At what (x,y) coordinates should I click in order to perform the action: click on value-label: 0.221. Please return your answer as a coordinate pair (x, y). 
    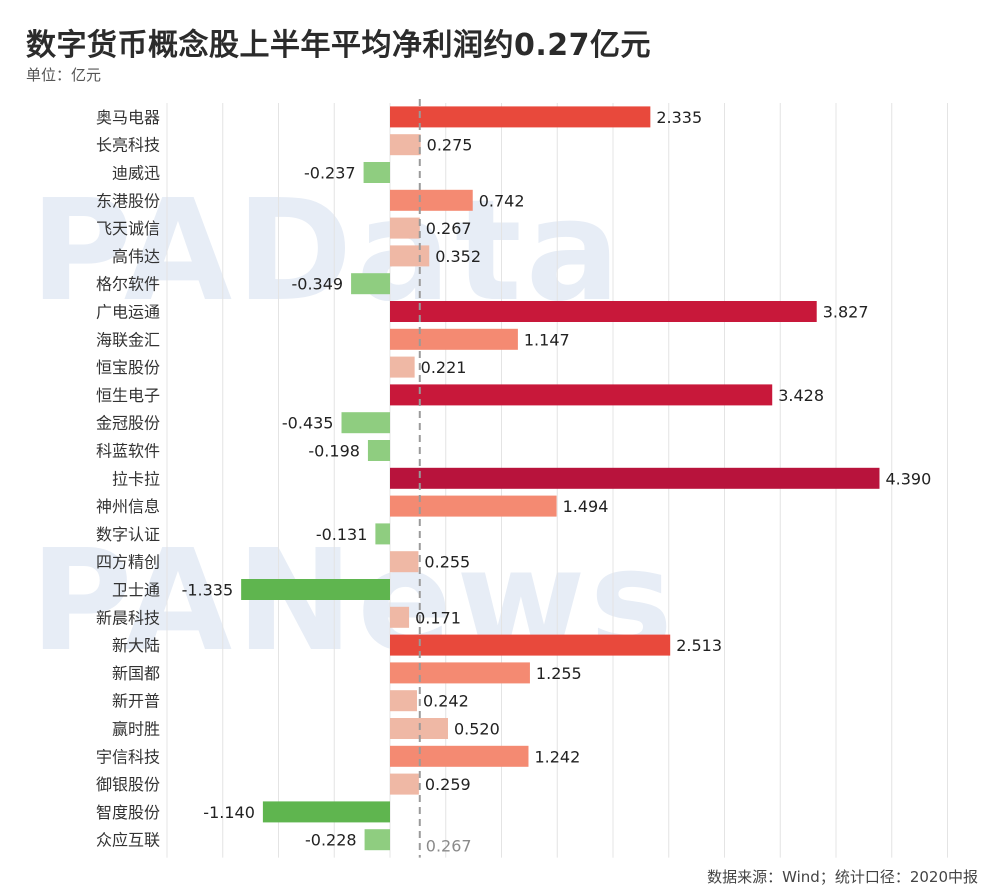
    Looking at the image, I should click on (444, 367).